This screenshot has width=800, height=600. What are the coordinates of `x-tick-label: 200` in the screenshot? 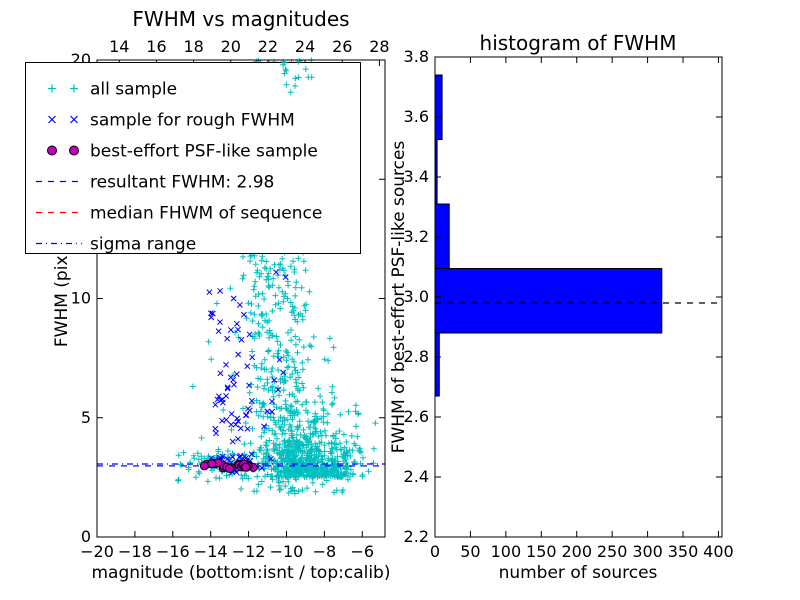 It's located at (576, 551).